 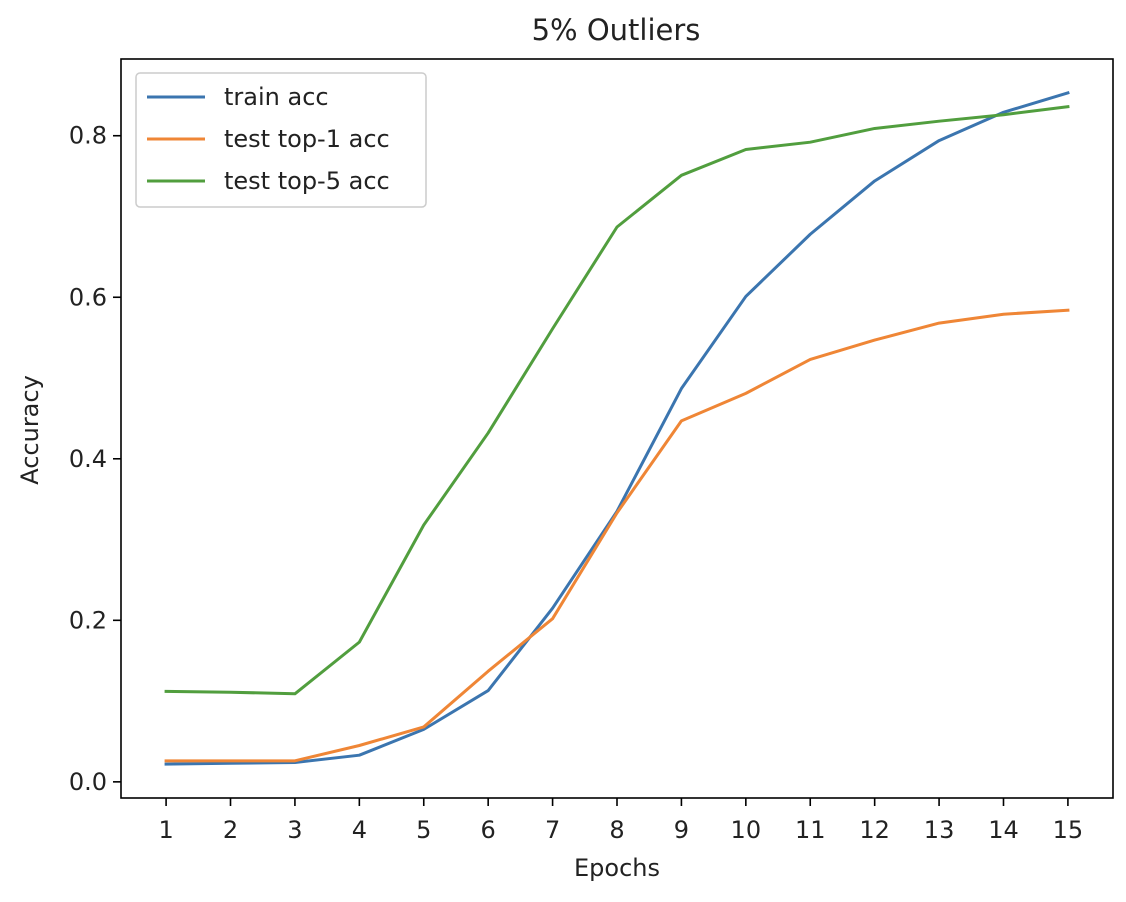 What do you see at coordinates (617, 868) in the screenshot?
I see `x-axis-title: Epochs` at bounding box center [617, 868].